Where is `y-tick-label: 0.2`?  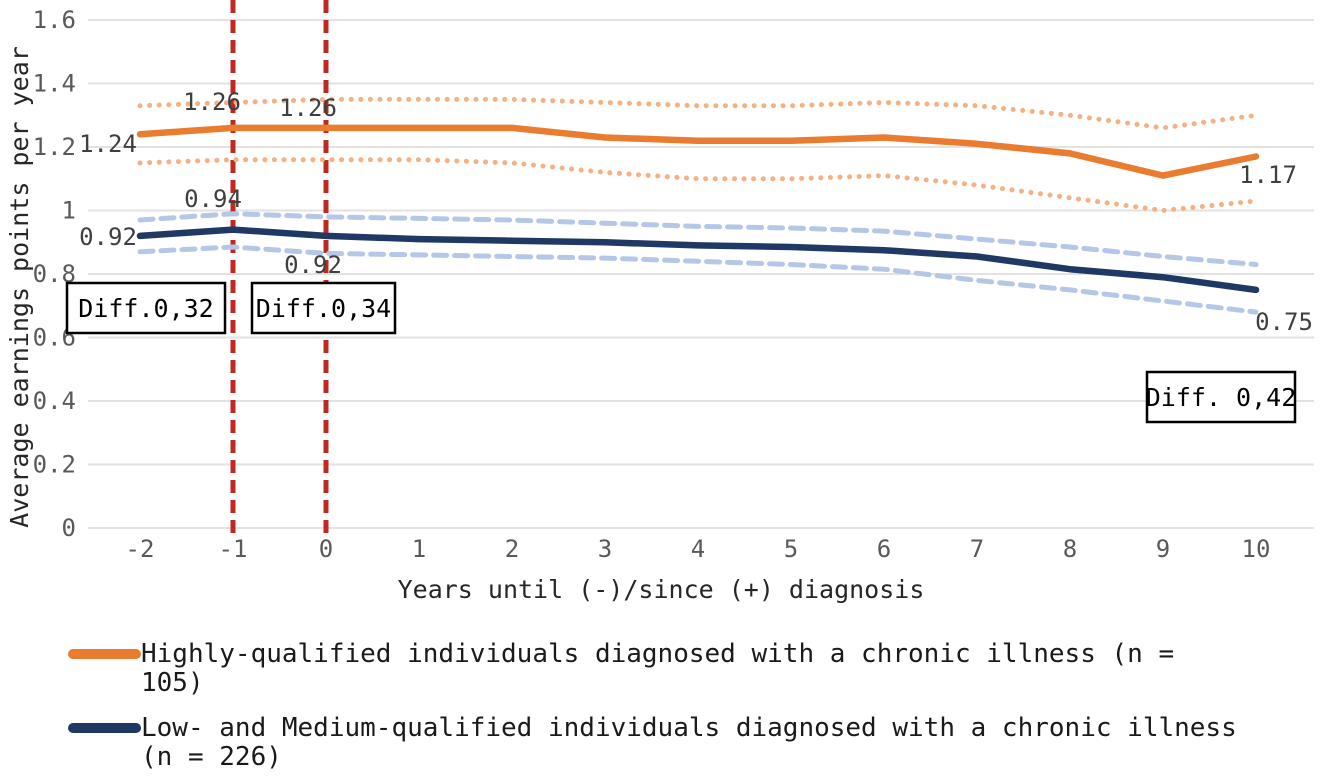 y-tick-label: 0.2 is located at coordinates (54, 465).